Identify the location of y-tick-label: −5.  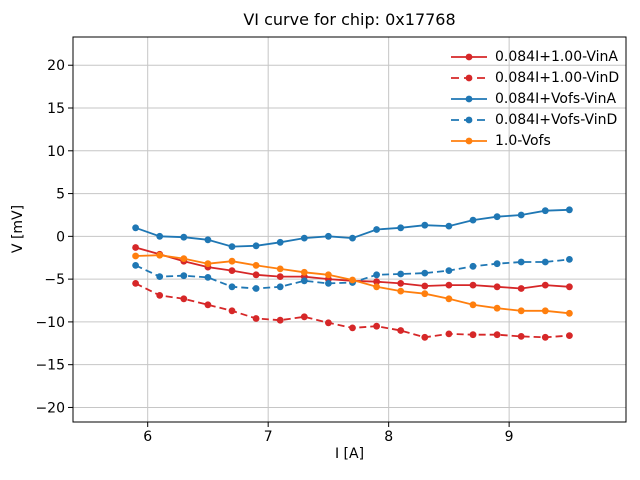
(54, 280).